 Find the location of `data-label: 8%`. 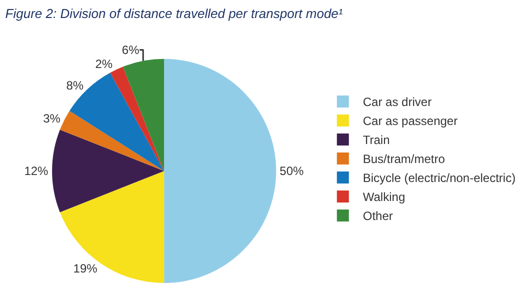

data-label: 8% is located at coordinates (75, 85).